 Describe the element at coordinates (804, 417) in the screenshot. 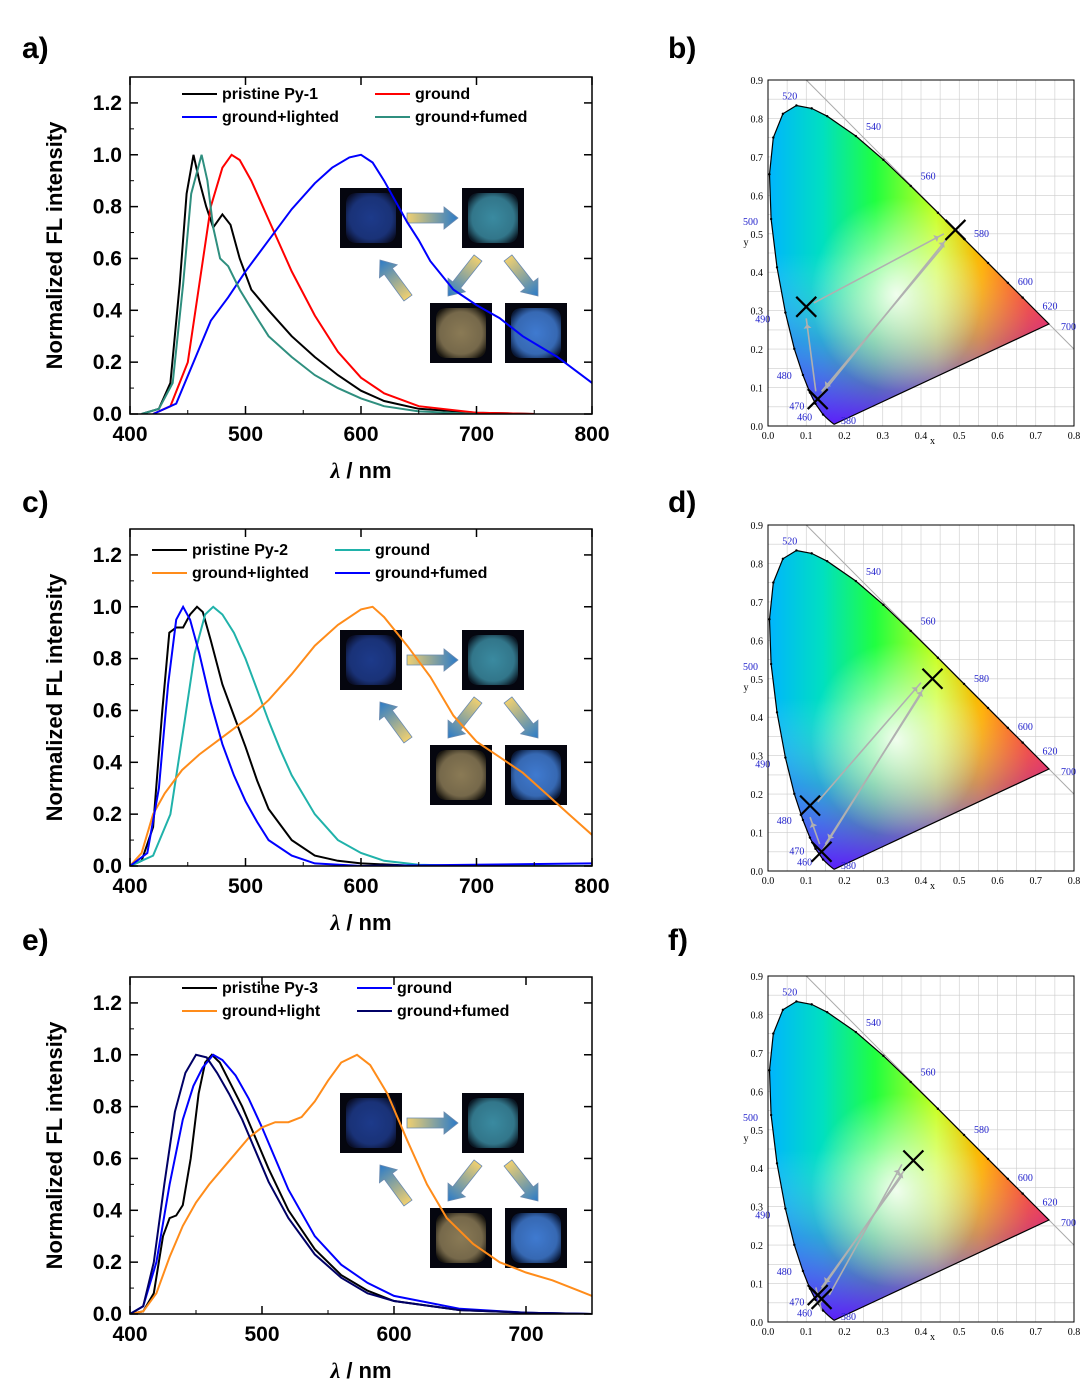

I see `cie-wavelength-label: 460` at that location.